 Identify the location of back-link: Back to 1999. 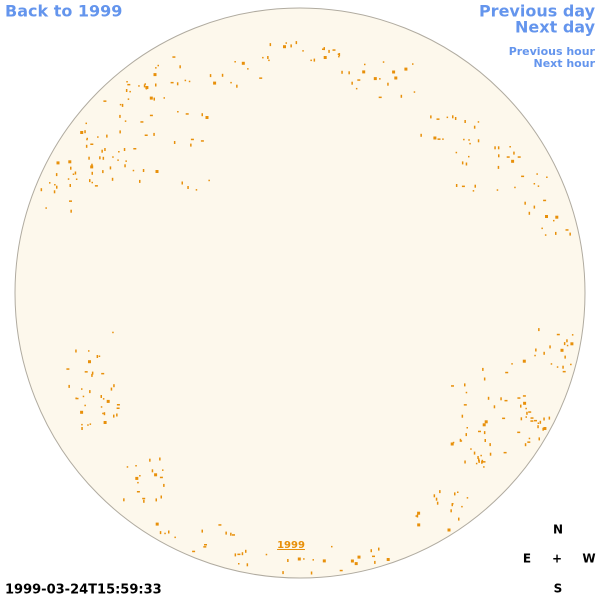
(63, 11).